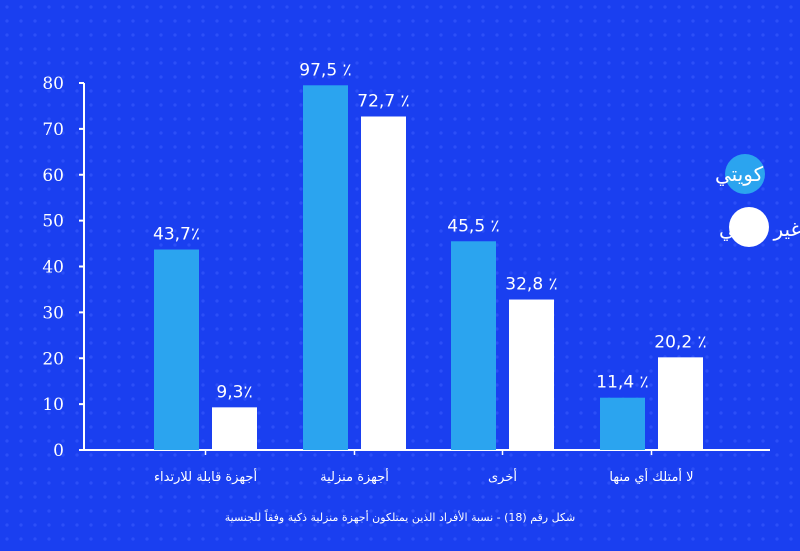  I want to click on x-tick-label: لا أمتلك أي منها, so click(651, 476).